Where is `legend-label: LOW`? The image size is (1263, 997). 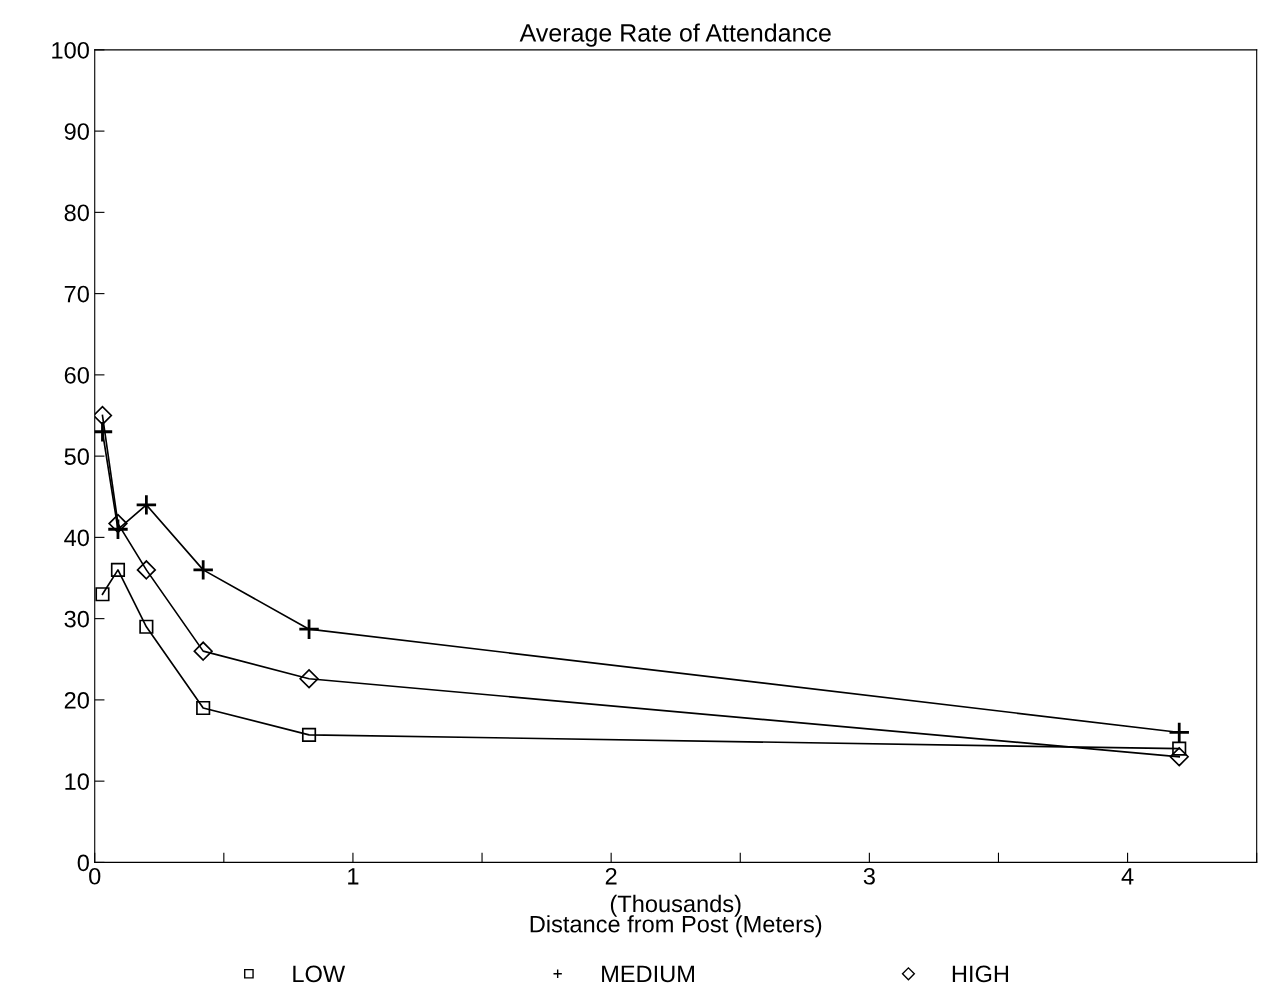 legend-label: LOW is located at coordinates (319, 974).